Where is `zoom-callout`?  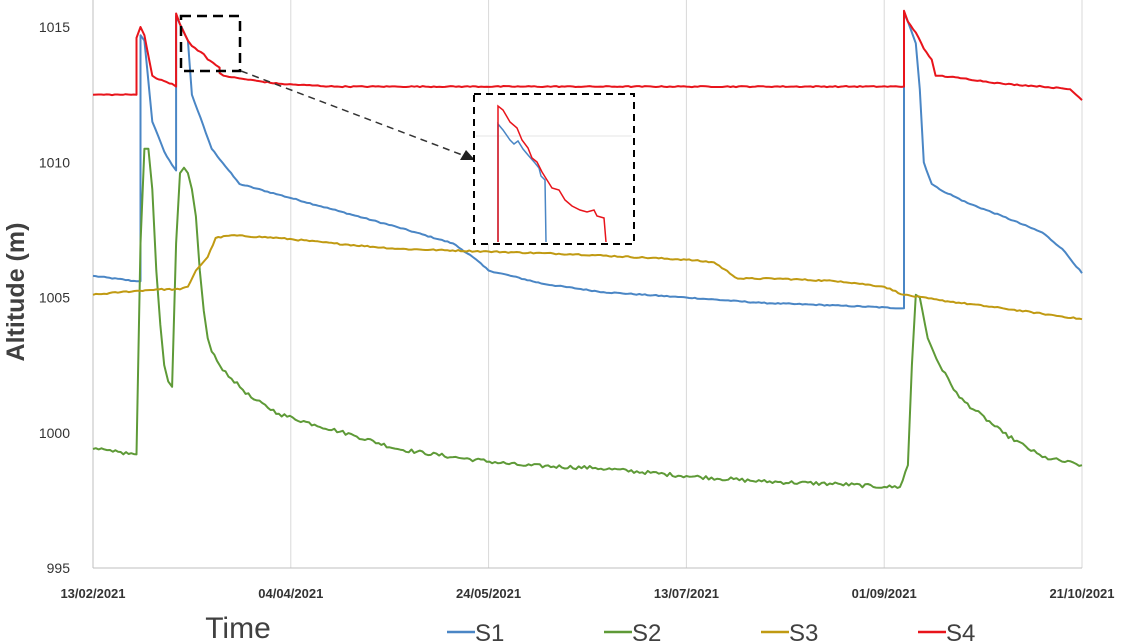 zoom-callout is located at coordinates (407, 129).